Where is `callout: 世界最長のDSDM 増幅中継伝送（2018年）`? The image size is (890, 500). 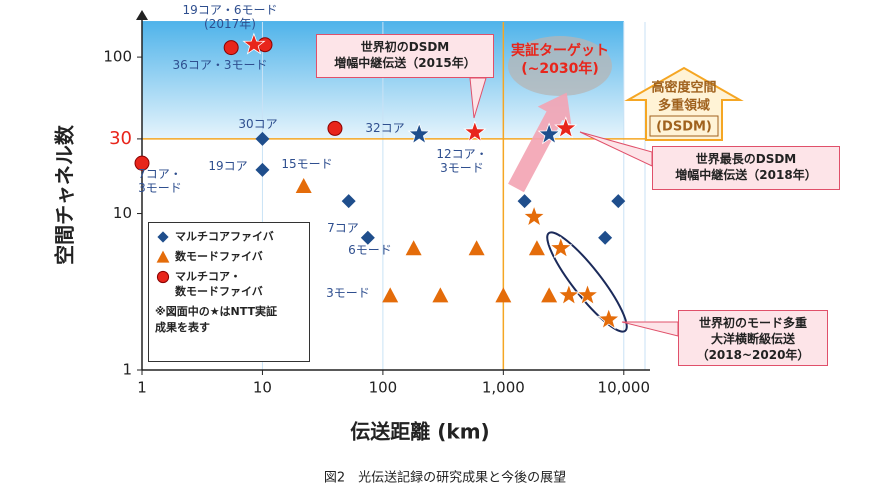 callout: 世界最長のDSDM 増幅中継伝送（2018年） is located at coordinates (746, 168).